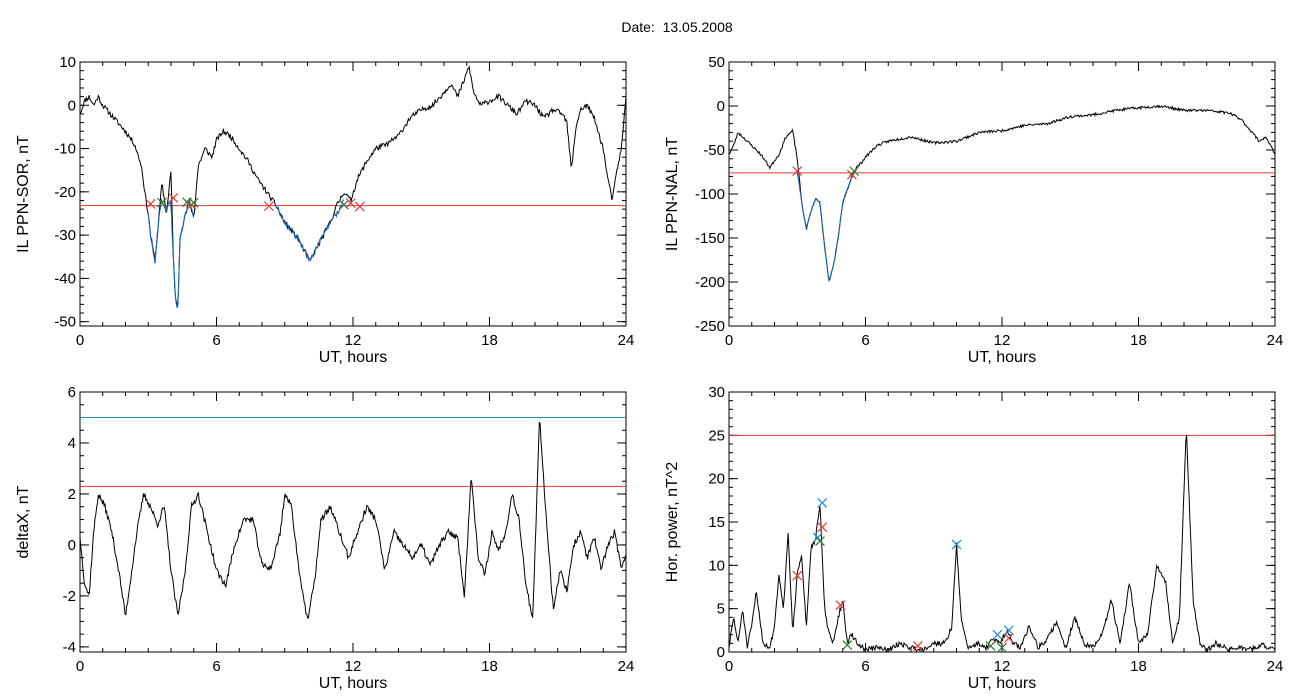 The width and height of the screenshot is (1300, 700). I want to click on y-axis-label: Hor. power, nT^2, so click(672, 522).